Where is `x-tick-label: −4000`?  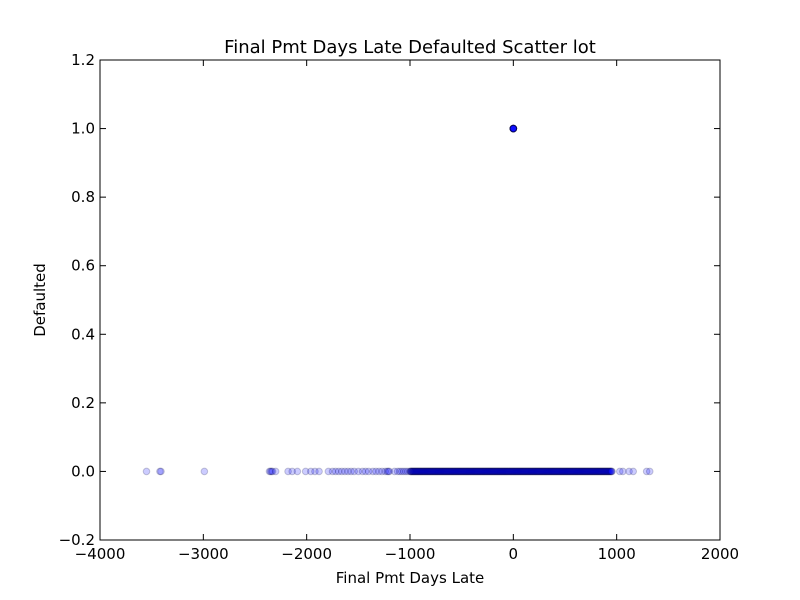 x-tick-label: −4000 is located at coordinates (100, 554).